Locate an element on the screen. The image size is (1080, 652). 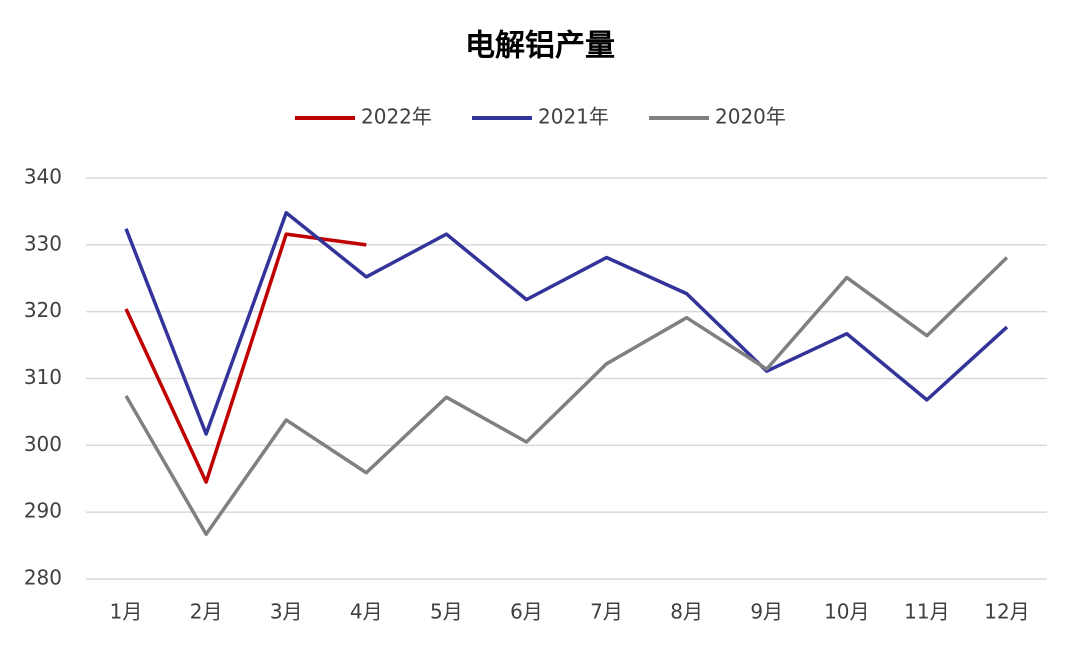
y-tick-label: 340 is located at coordinates (43, 177).